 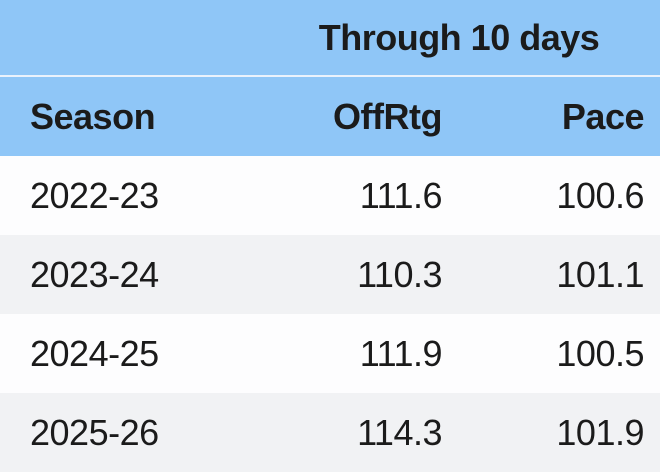 What do you see at coordinates (603, 116) in the screenshot?
I see `column-header-pace: Pace` at bounding box center [603, 116].